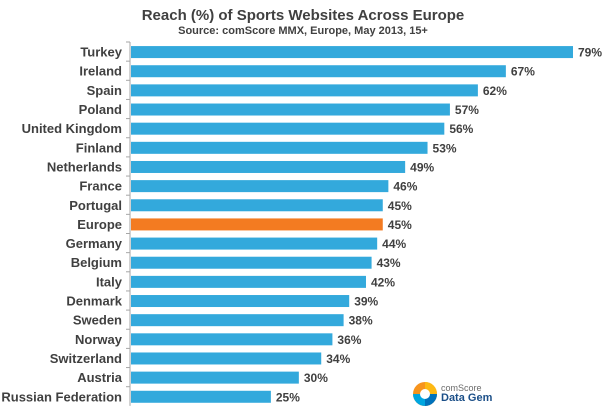  Describe the element at coordinates (240, 301) in the screenshot. I see `bar-denmark` at that location.